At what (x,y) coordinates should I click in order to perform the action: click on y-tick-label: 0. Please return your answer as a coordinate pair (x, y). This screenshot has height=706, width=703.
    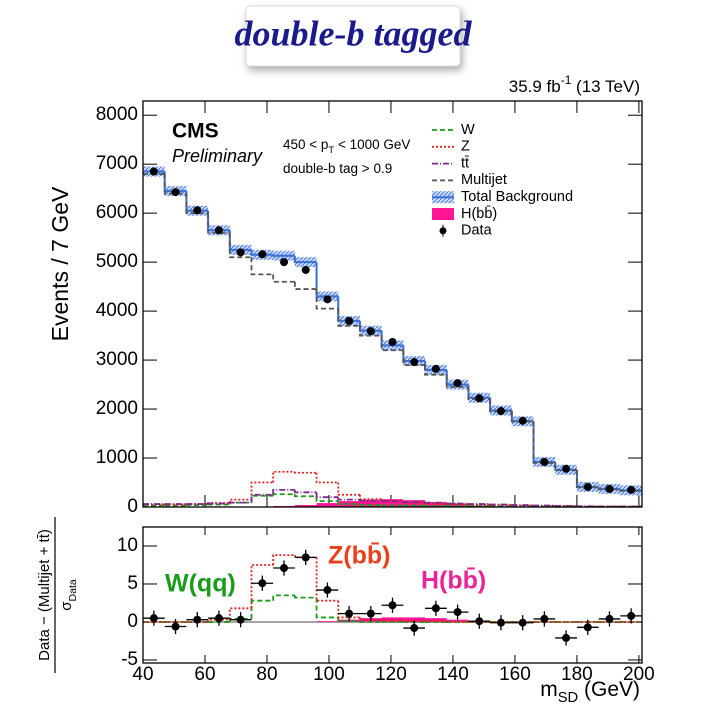
    Looking at the image, I should click on (132, 621).